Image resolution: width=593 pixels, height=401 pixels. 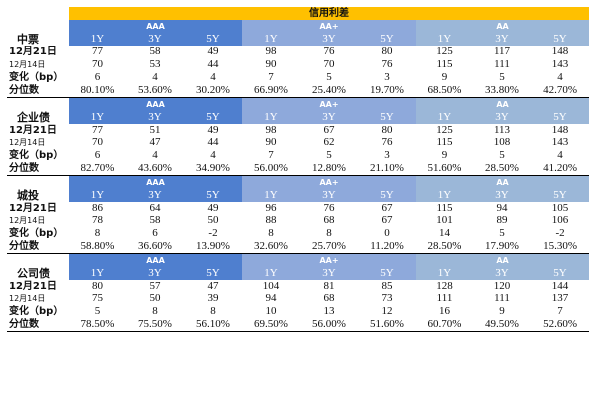 What do you see at coordinates (444, 220) in the screenshot?
I see `value-cell: 101` at bounding box center [444, 220].